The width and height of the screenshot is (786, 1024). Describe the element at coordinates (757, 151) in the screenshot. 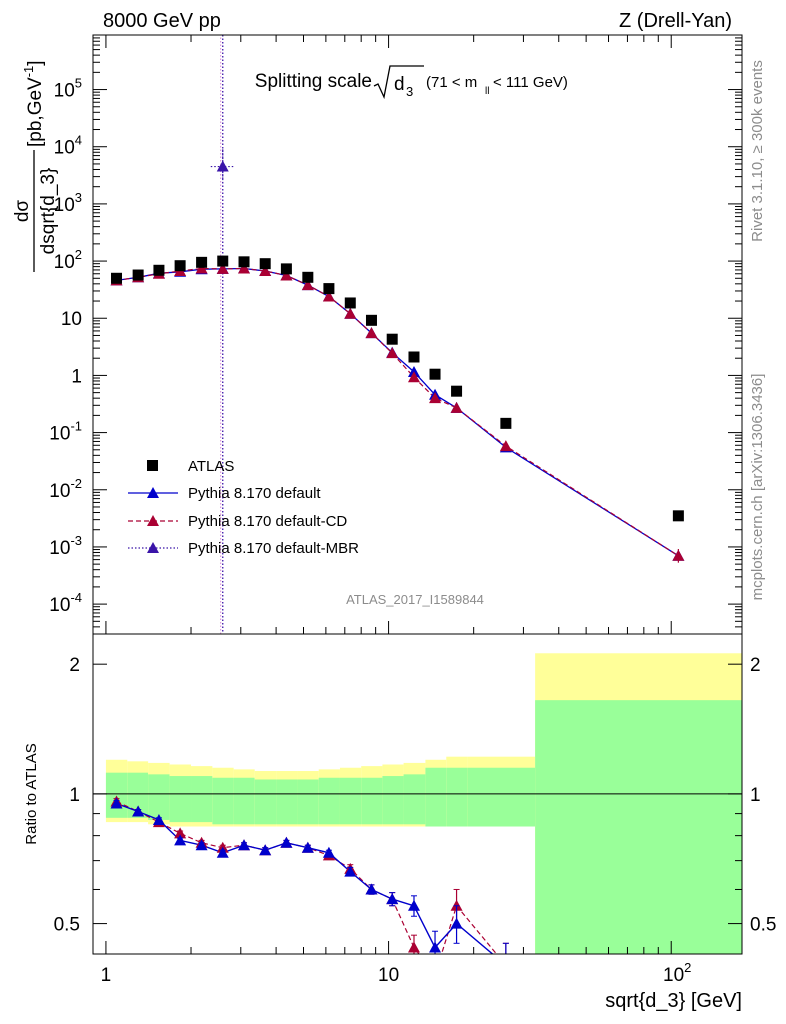

I see `rivet-label: Rivet 3.1.10, ≥ 300k events` at that location.